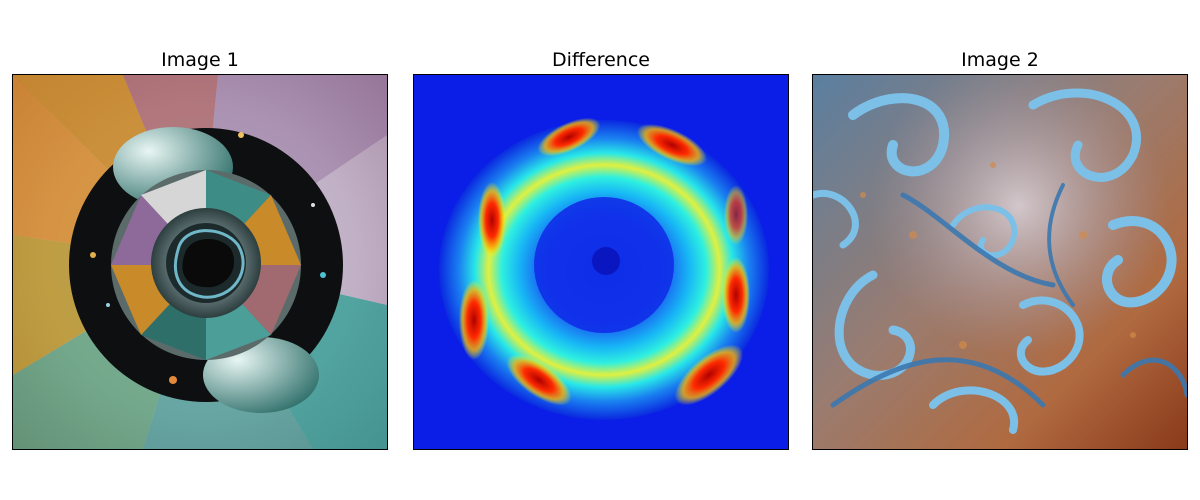  What do you see at coordinates (200, 60) in the screenshot?
I see `panel-title: Image 1` at bounding box center [200, 60].